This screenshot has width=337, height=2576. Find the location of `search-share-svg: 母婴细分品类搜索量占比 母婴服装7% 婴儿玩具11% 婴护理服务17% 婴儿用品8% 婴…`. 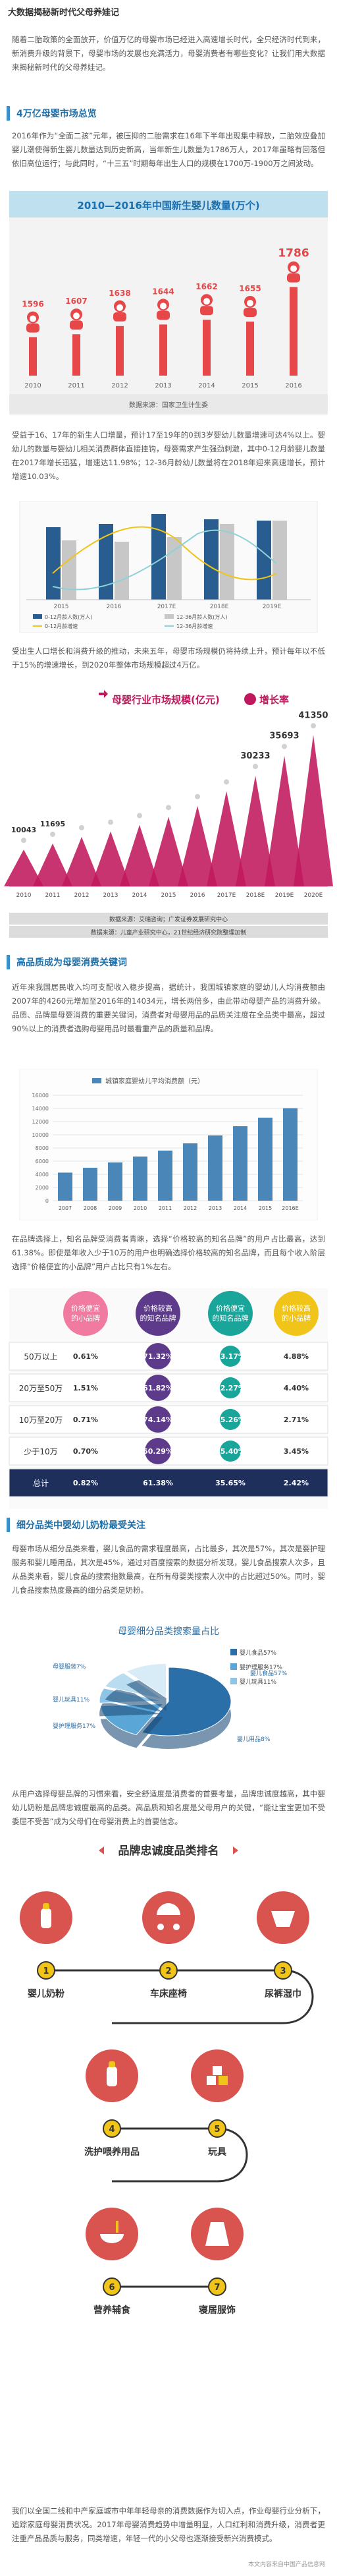

search-share-svg: 母婴细分品类搜索量占比 母婴服装7% 婴儿玩具11% 婴护理服务17% 婴儿用品8% 婴… is located at coordinates (170, 1688).